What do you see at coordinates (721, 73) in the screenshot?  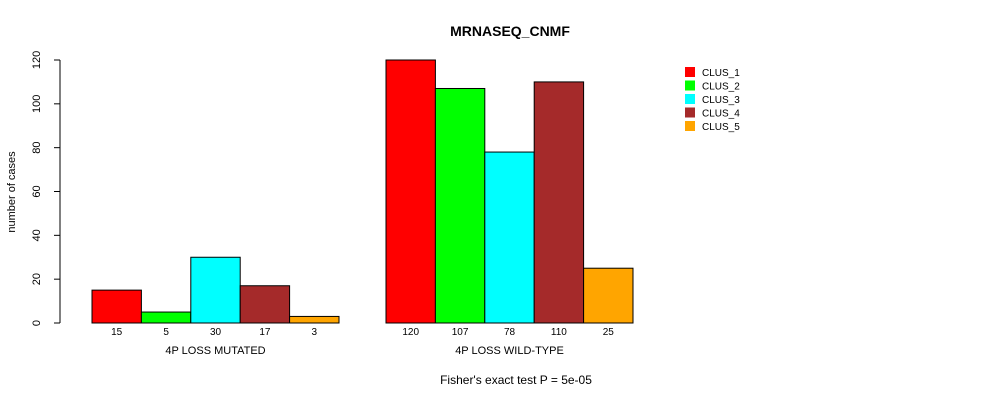 I see `legend-label: CLUS_1` at bounding box center [721, 73].